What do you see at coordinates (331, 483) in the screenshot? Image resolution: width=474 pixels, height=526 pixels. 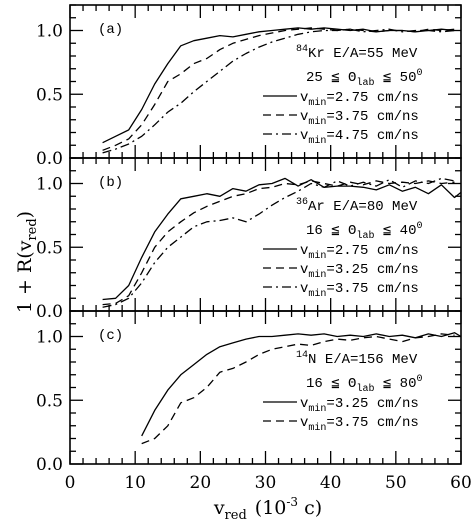 I see `x-tick-label: 40` at bounding box center [331, 483].